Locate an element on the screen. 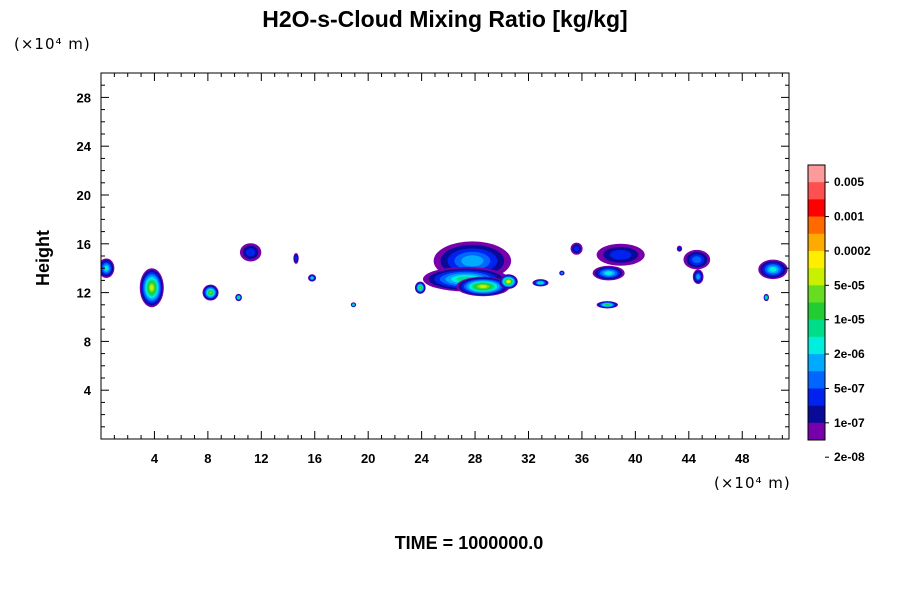 Image resolution: width=900 pixels, height=600 pixels. colorbar-label: 0.0002 is located at coordinates (852, 251).